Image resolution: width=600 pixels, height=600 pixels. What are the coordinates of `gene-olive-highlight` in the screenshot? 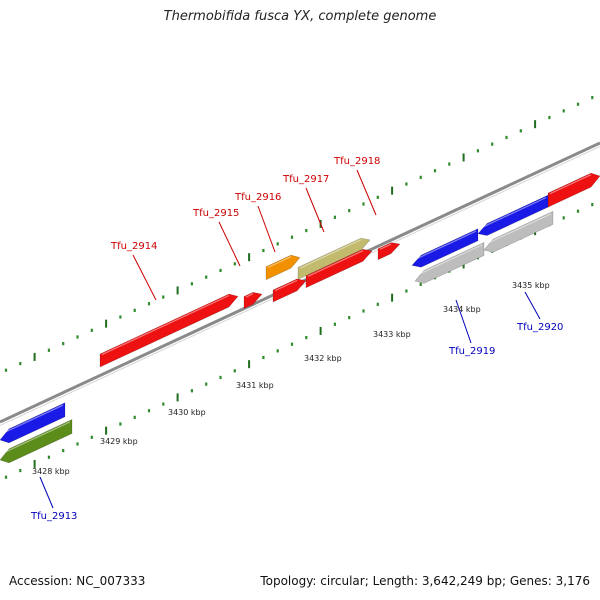 It's located at (36, 438).